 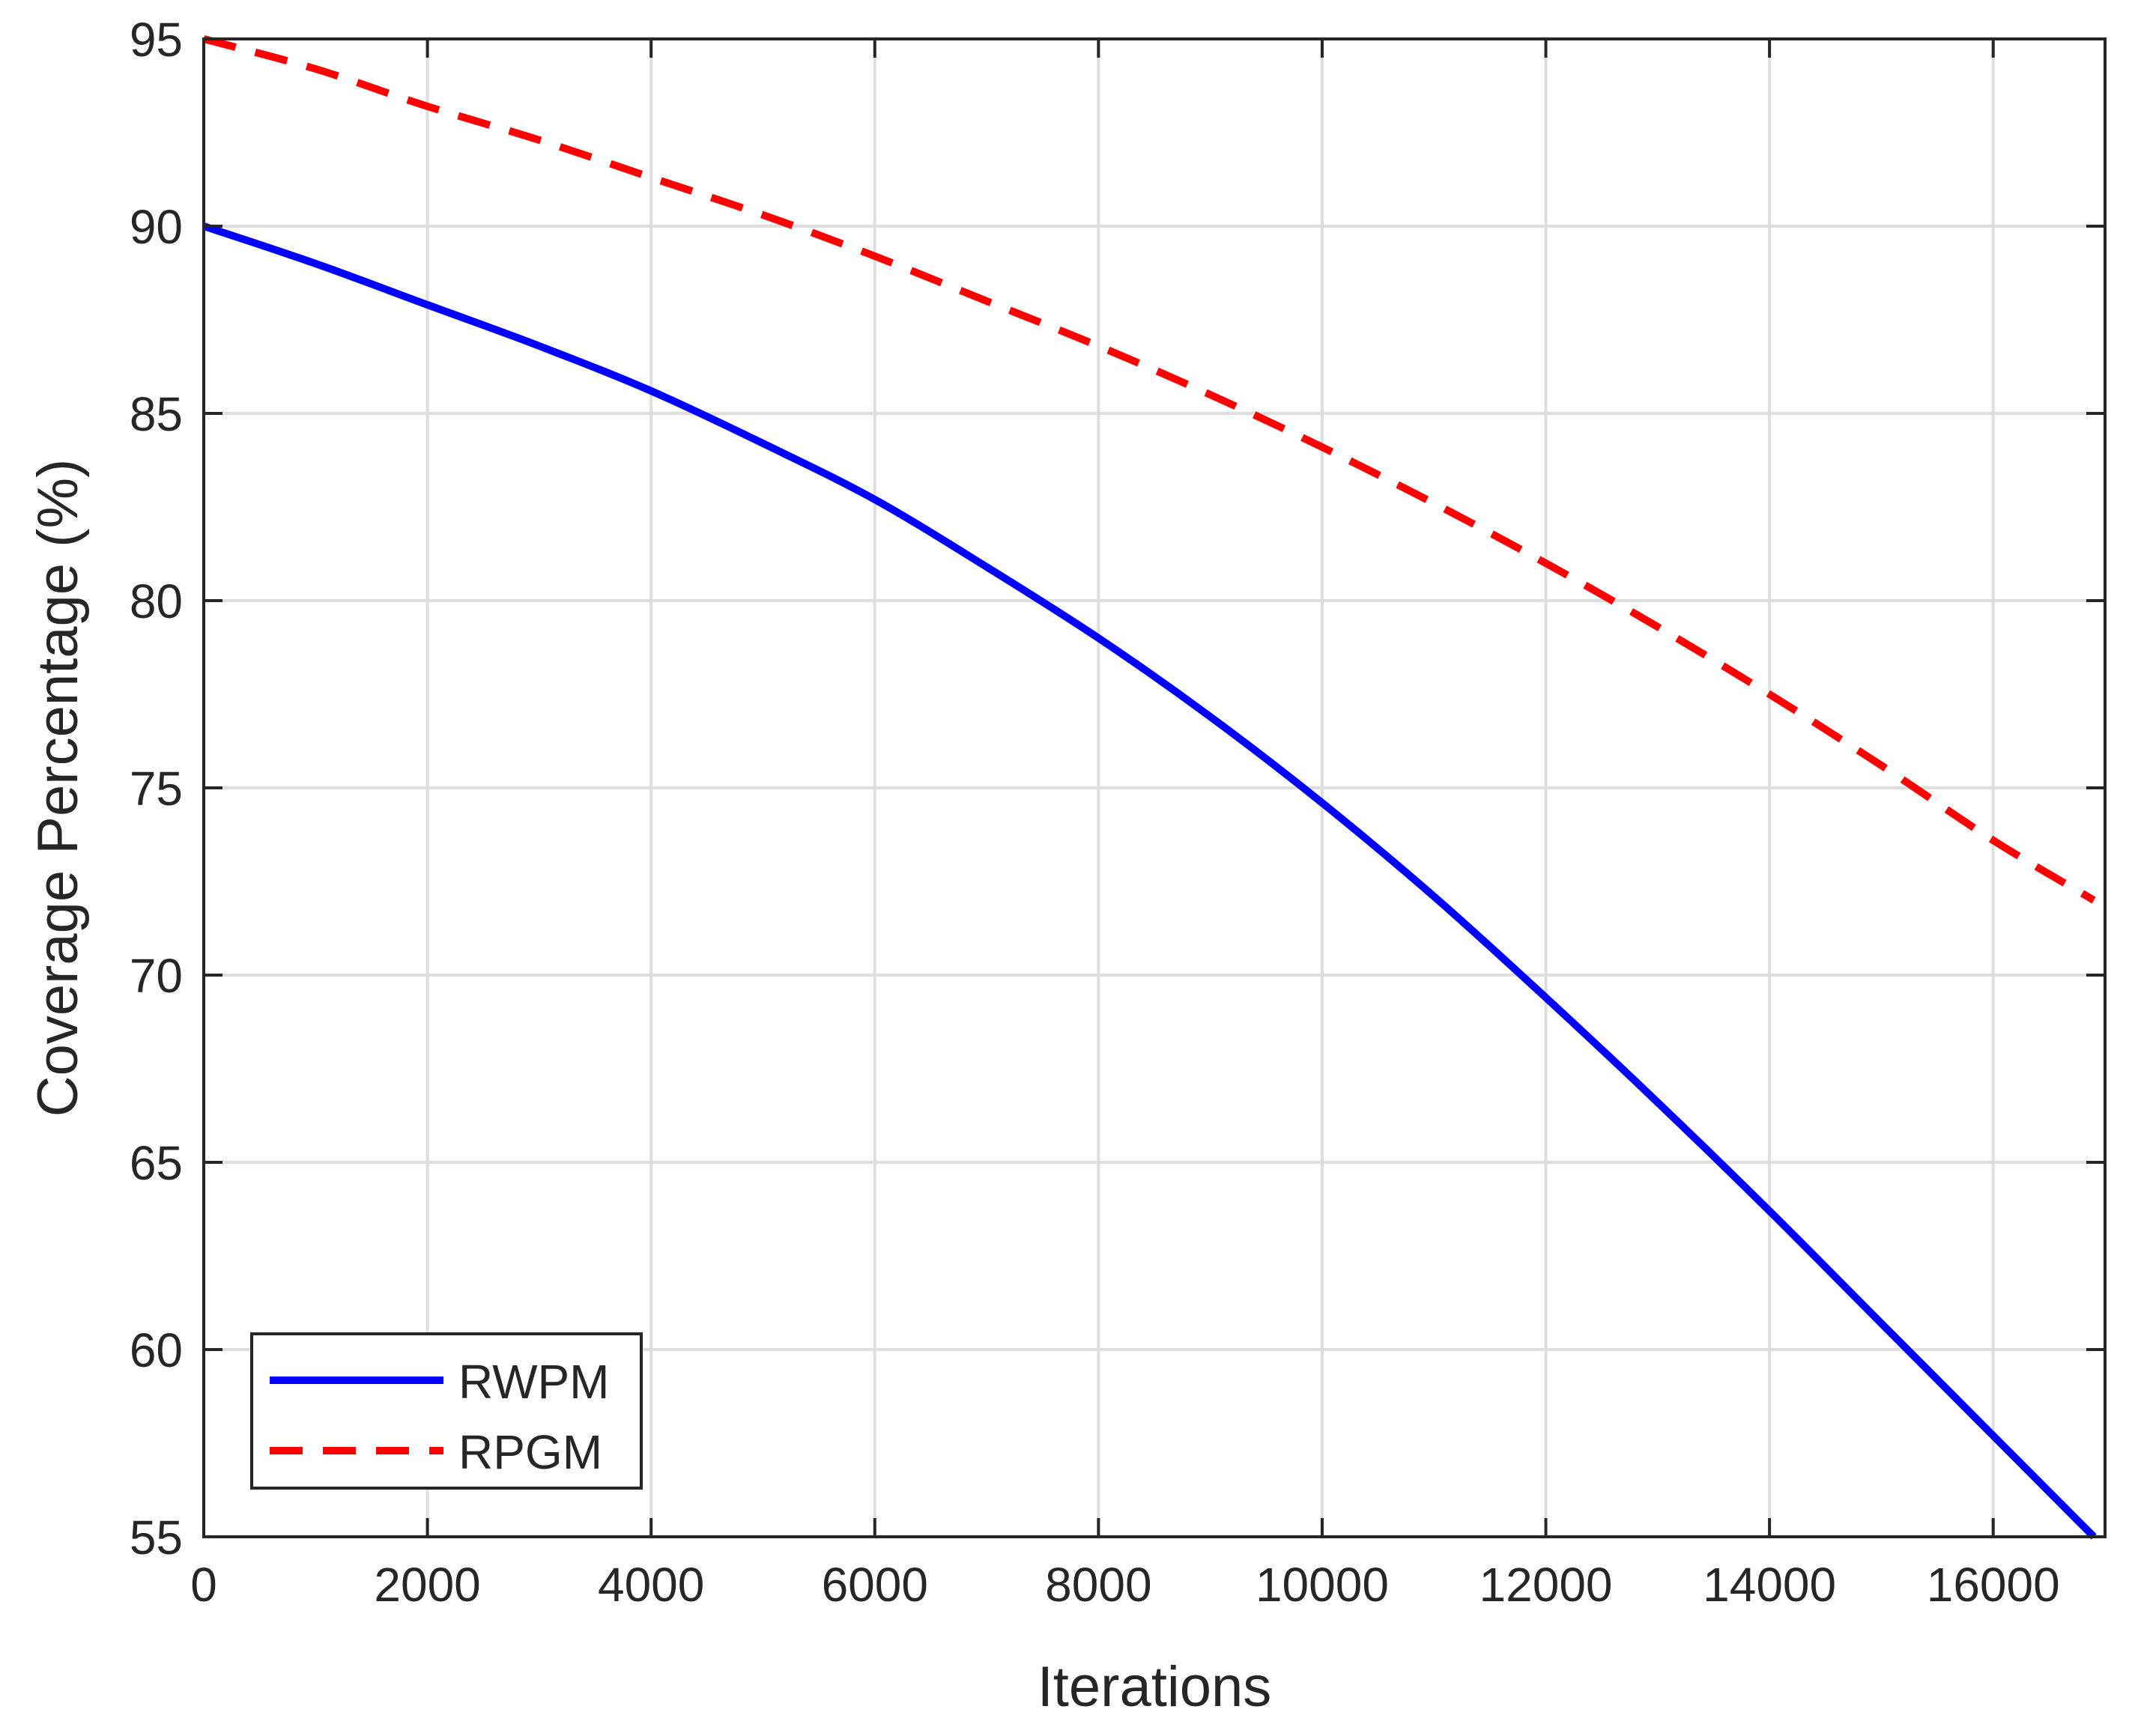 I want to click on x-tick-labels: 0 2000 4000 6000 8000 10000 12000 14000 16000, so click(x=1124, y=1585).